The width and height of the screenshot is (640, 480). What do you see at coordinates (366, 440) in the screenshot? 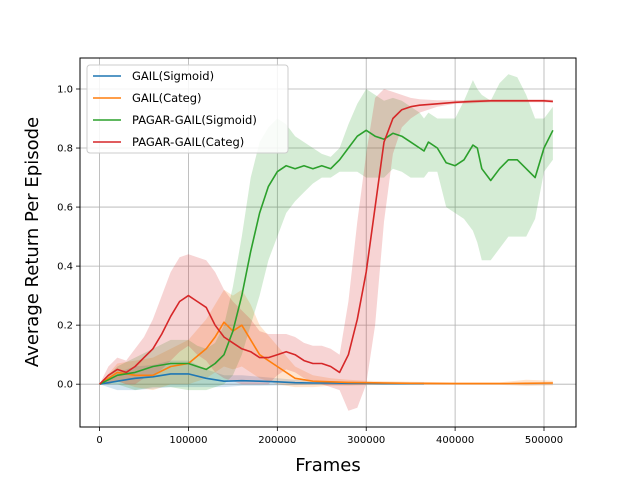
I see `x-tick-label: 300000` at bounding box center [366, 440].